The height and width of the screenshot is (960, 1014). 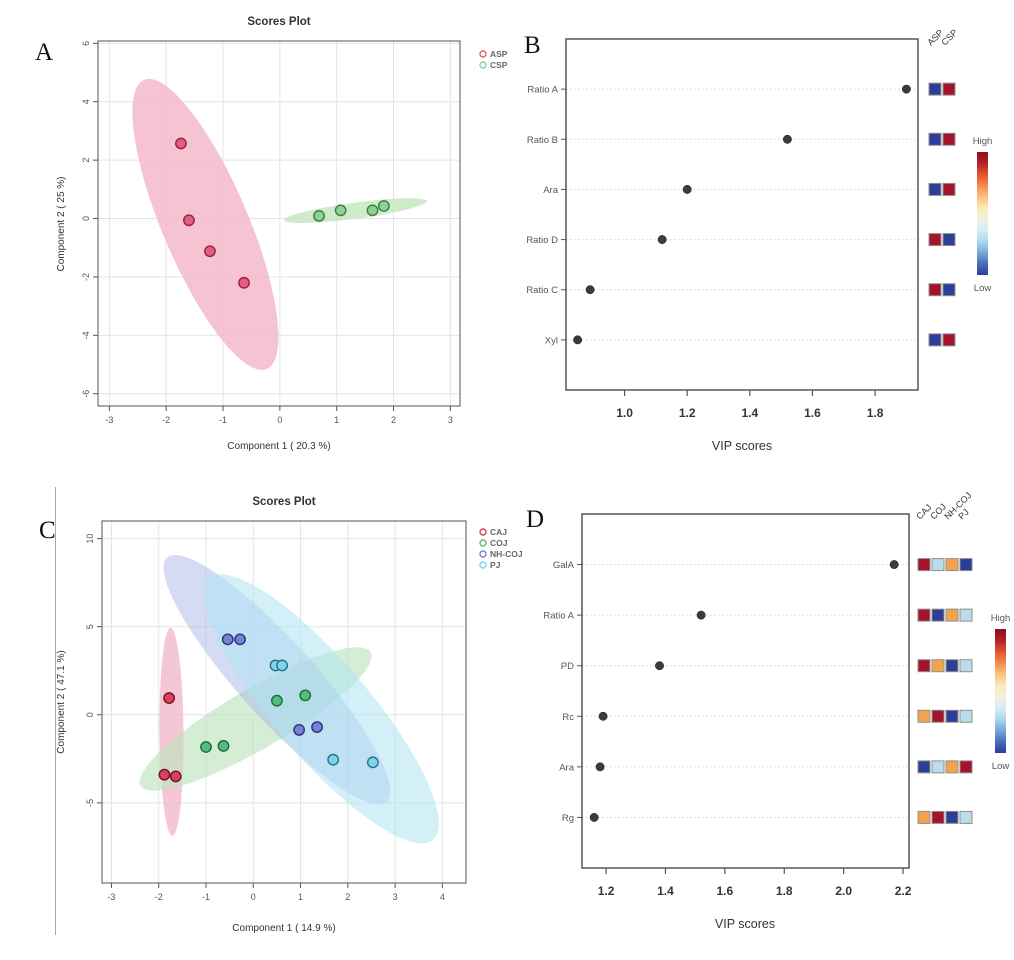 I want to click on confidence-ellipse-CAJ, so click(x=171, y=731).